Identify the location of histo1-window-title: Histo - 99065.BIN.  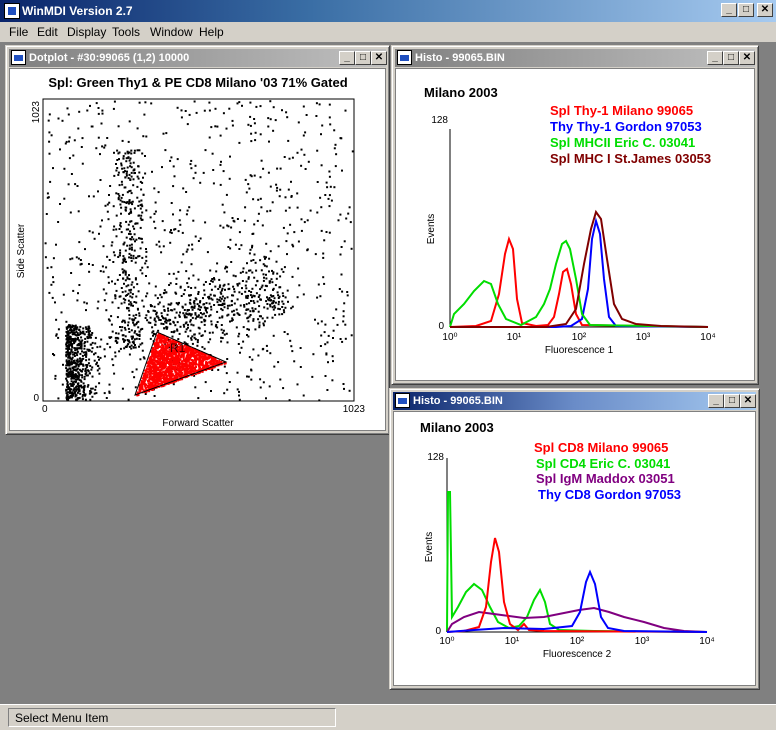
(460, 58).